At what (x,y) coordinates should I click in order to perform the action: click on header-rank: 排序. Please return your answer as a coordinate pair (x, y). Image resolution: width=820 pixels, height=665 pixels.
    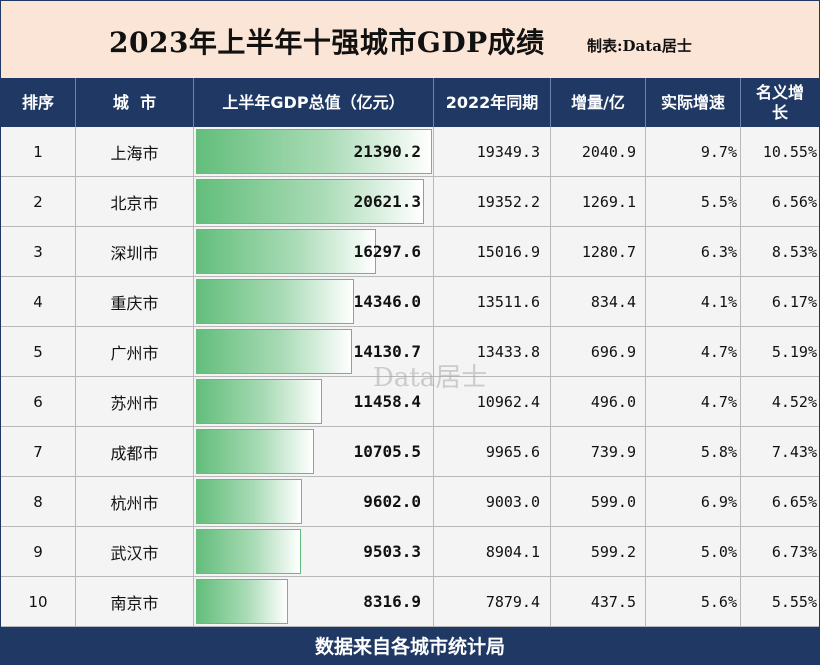
    Looking at the image, I should click on (38, 102).